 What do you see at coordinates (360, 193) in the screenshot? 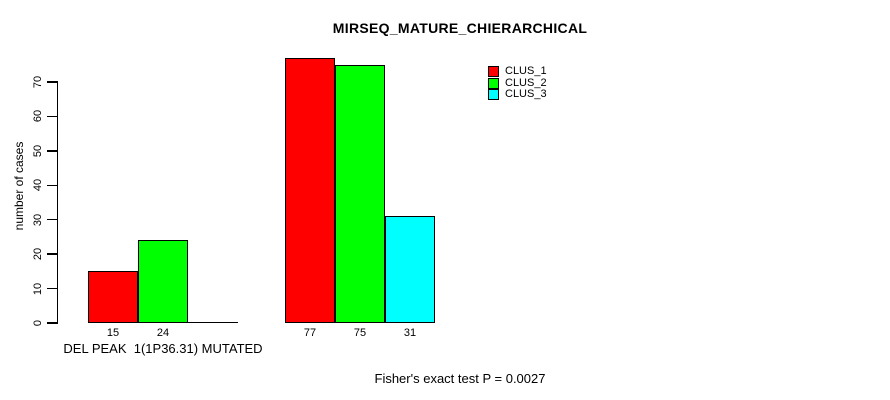
I see `bar-clus_2-group2` at bounding box center [360, 193].